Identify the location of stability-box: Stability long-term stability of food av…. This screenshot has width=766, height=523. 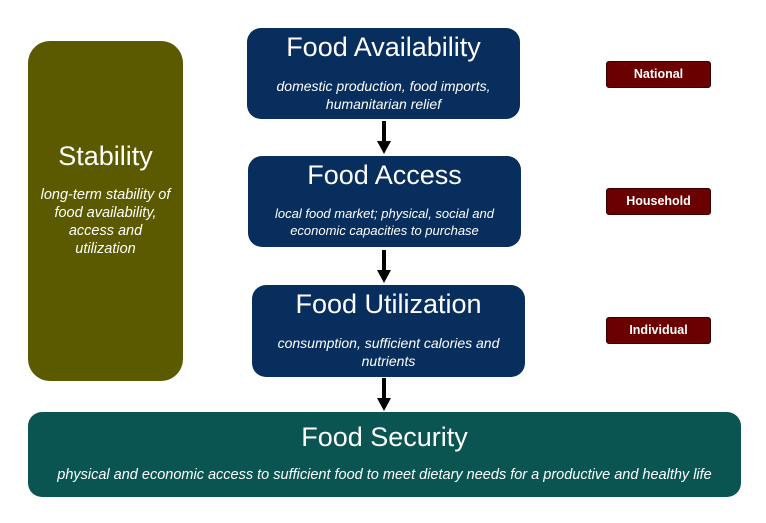
(105, 211).